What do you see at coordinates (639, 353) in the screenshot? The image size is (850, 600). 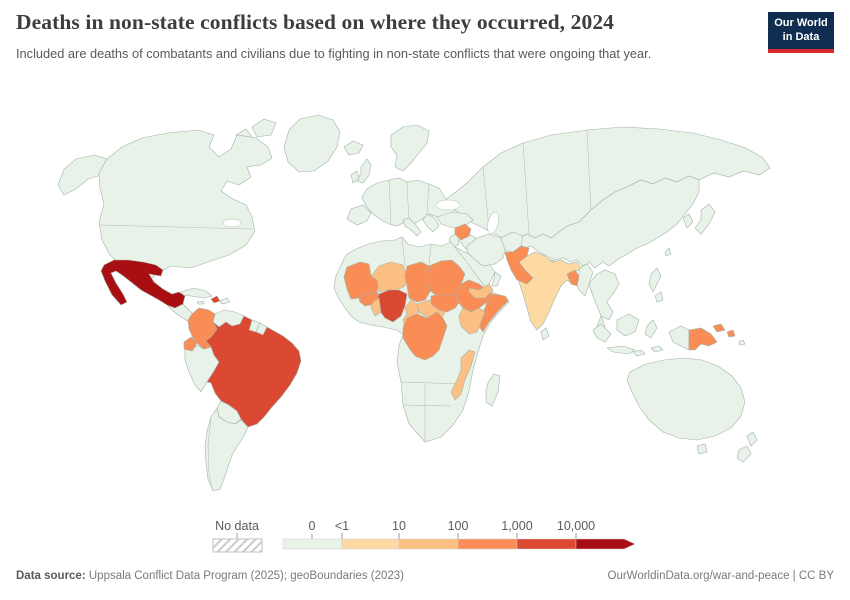 I see `island-lesser-sunda` at bounding box center [639, 353].